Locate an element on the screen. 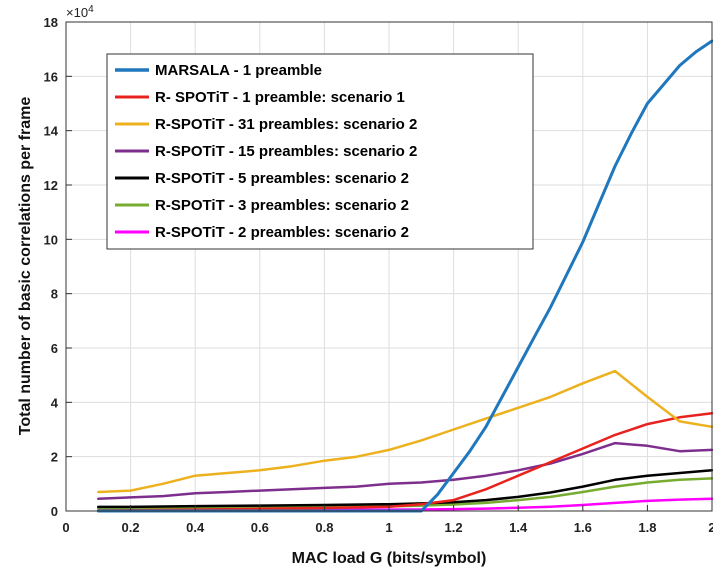 This screenshot has width=713, height=578. y-tick-label: 10 is located at coordinates (51, 239).